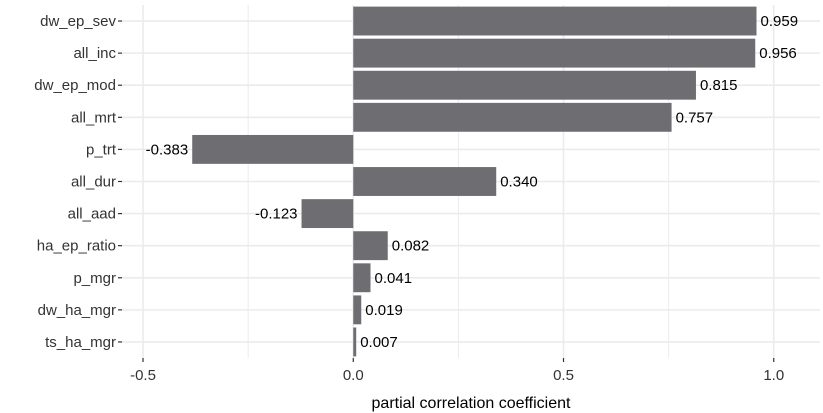 This screenshot has height=413, width=823. Describe the element at coordinates (167, 149) in the screenshot. I see `bar-value-label: -0.383` at that location.